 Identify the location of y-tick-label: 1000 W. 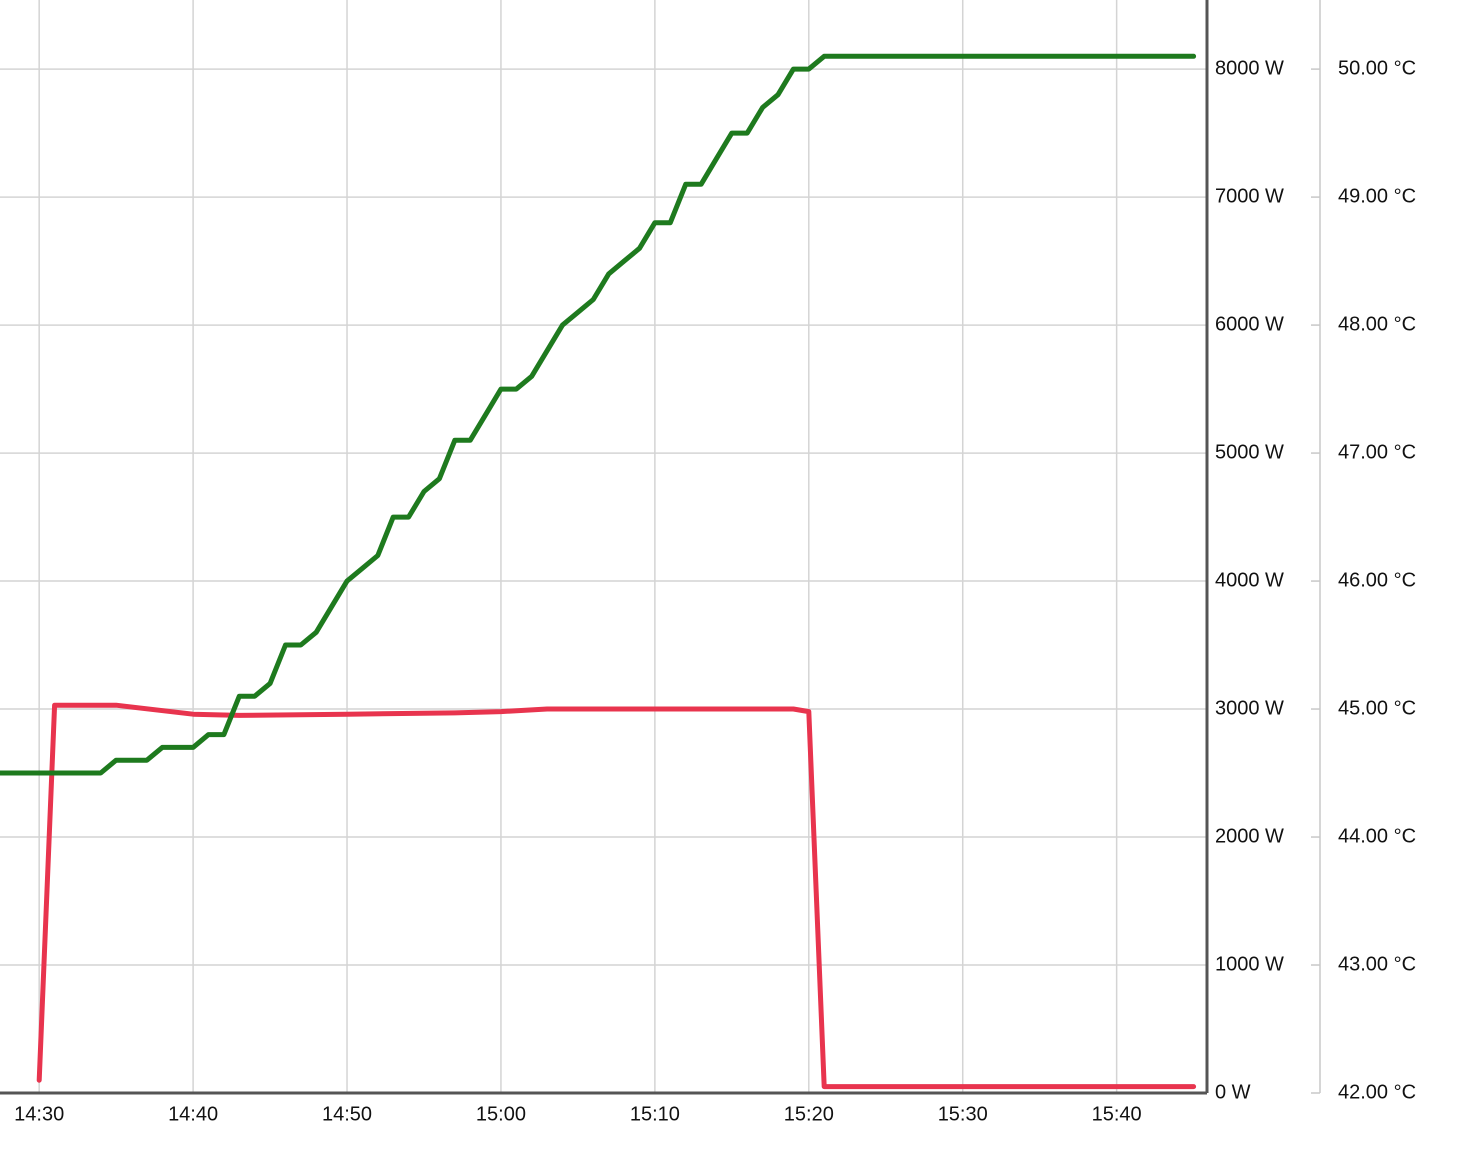
(1249, 964).